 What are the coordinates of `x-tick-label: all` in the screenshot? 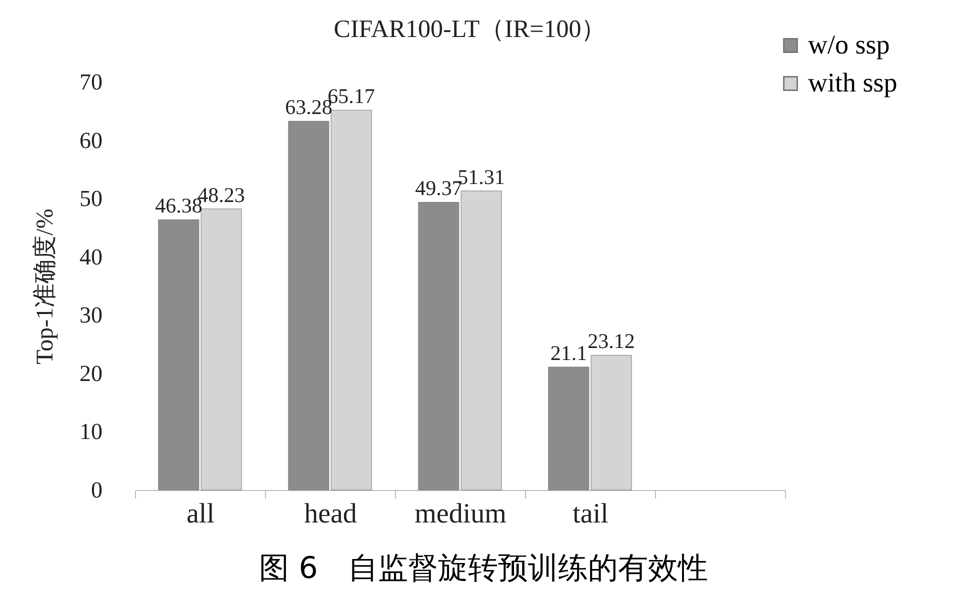 It's located at (200, 514).